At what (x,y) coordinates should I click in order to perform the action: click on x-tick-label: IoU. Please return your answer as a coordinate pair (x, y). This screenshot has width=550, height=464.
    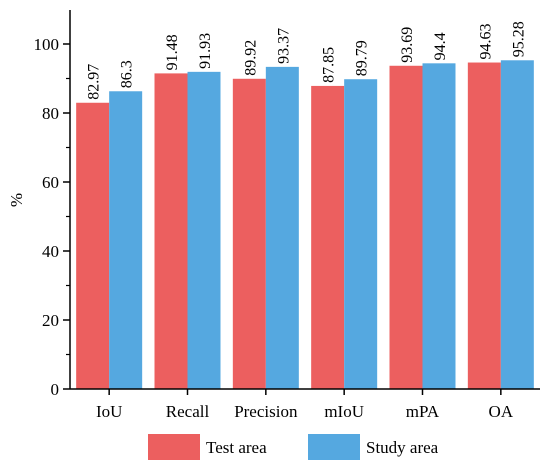
    Looking at the image, I should click on (109, 411).